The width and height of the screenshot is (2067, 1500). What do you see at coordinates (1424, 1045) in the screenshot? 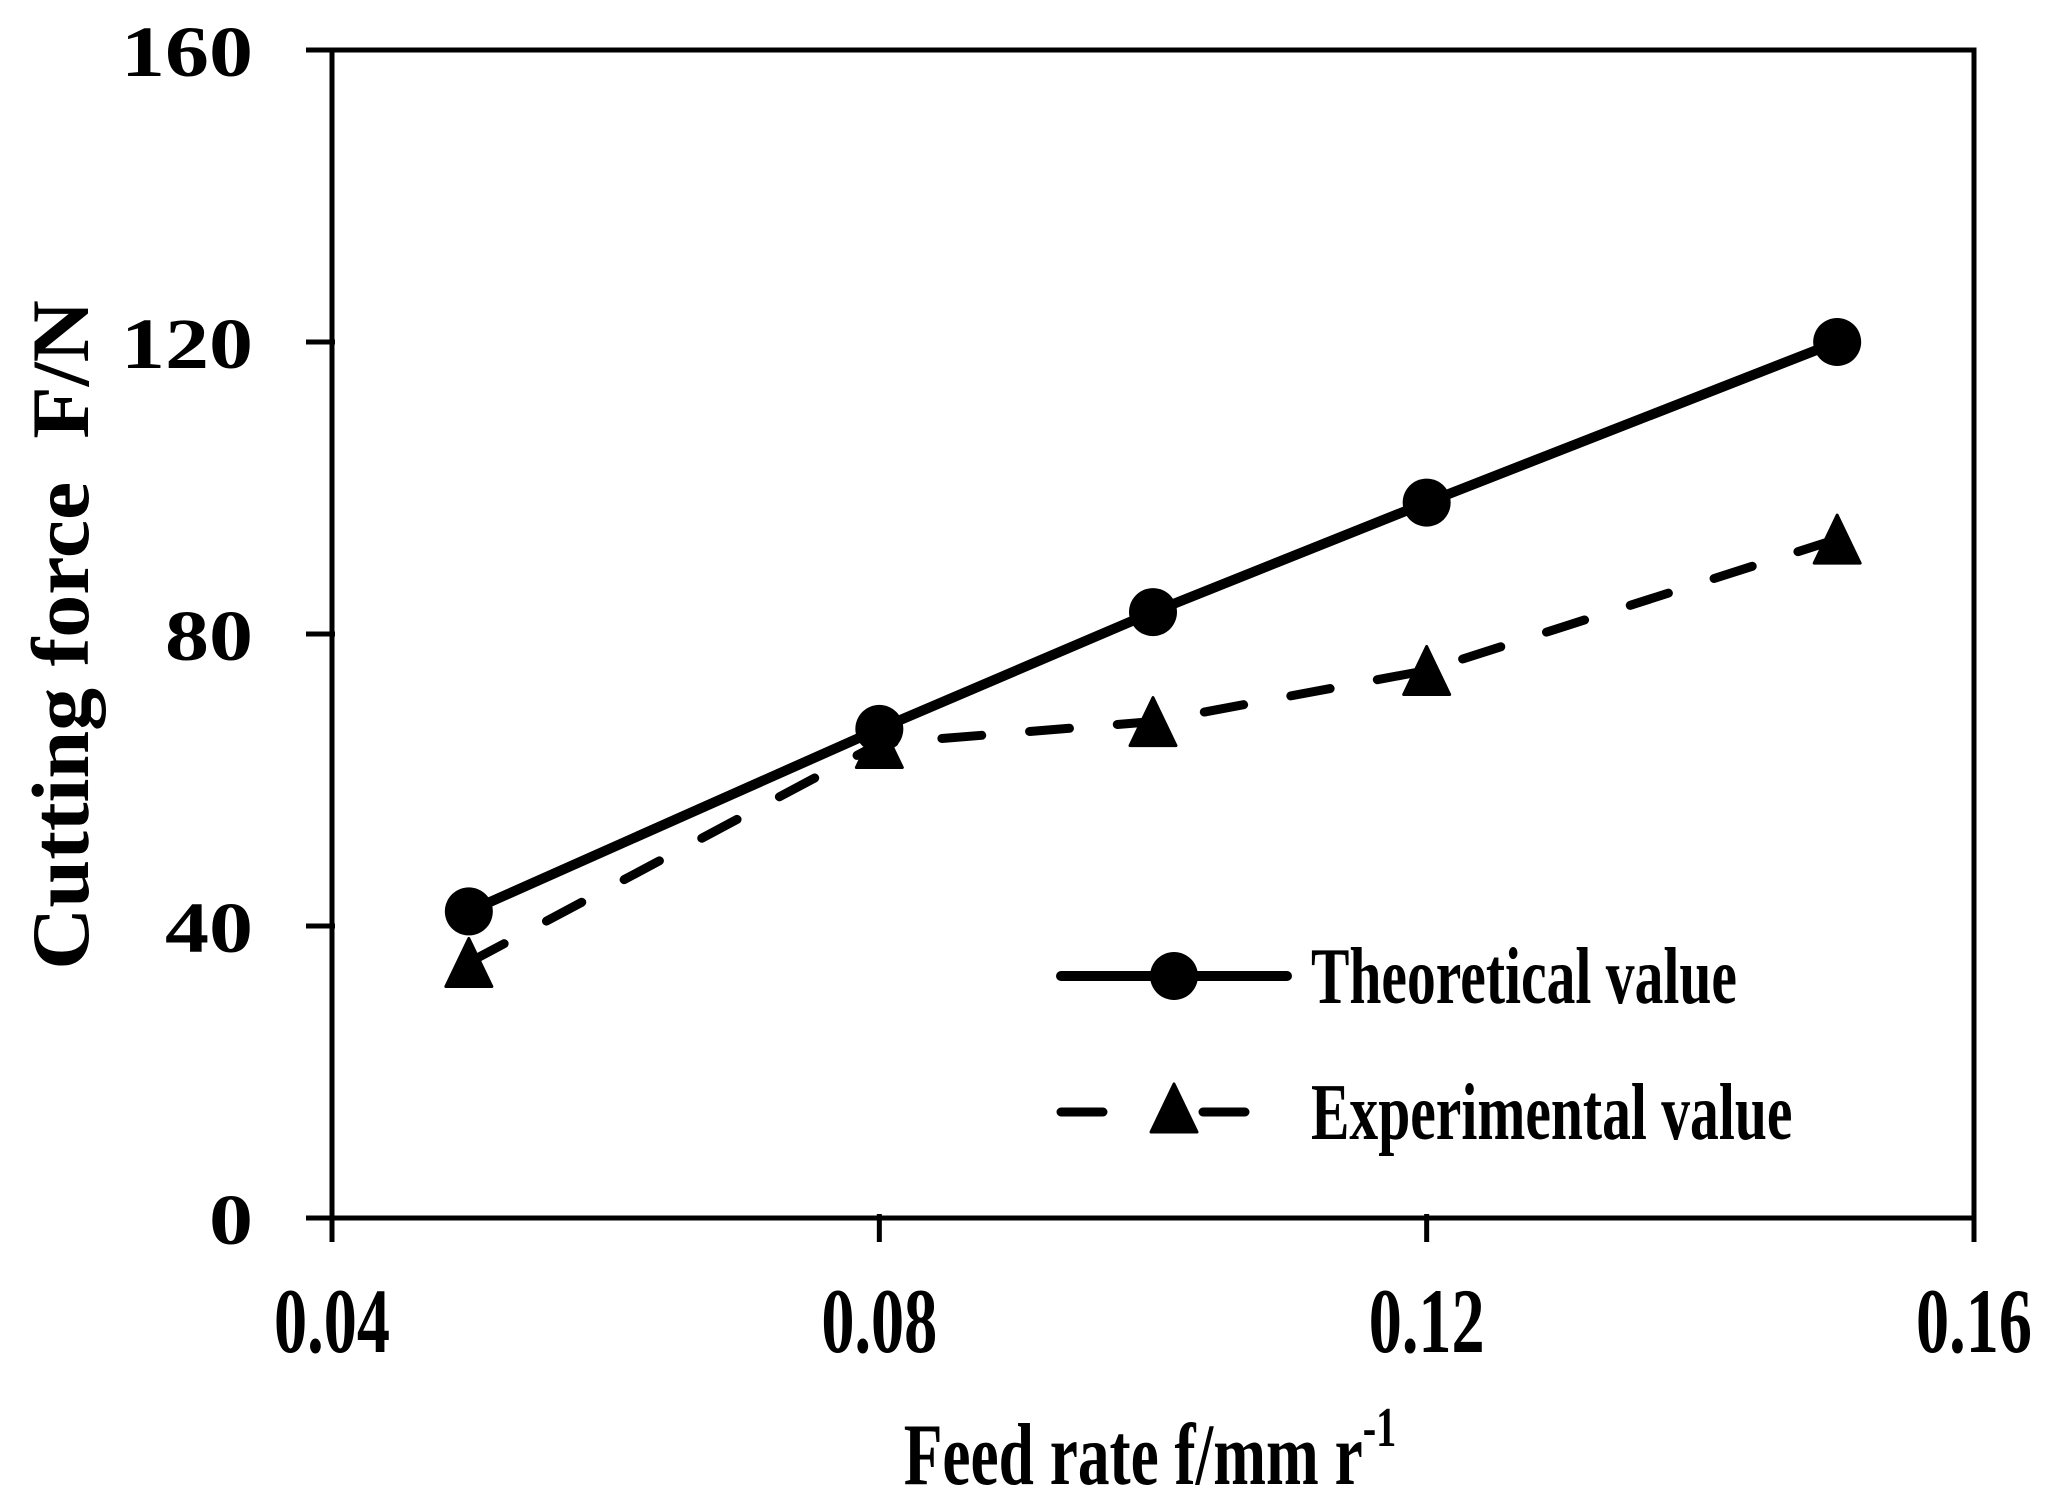
I see `legend: Theoretical value Experimental value` at bounding box center [1424, 1045].